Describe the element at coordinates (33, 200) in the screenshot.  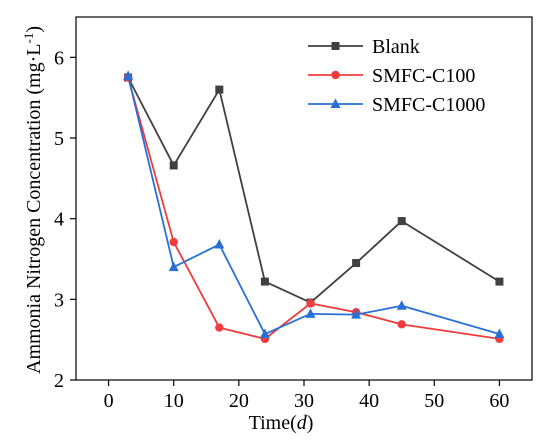
I see `y-axis-title: Ammonia Nitrogen Concentration (mg·L-1)` at that location.